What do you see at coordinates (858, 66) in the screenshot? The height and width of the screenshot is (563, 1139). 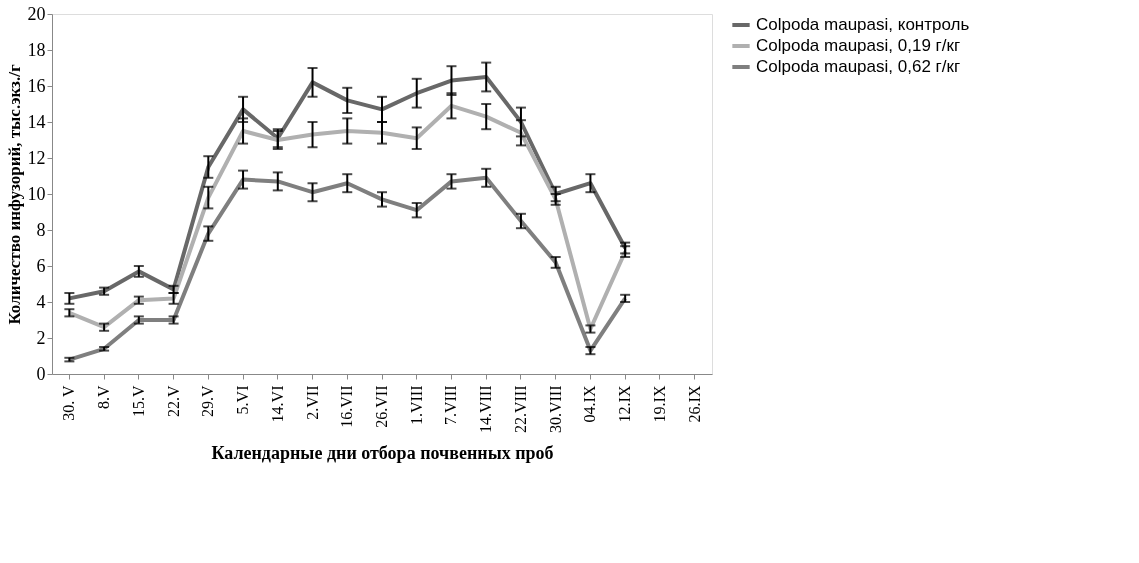 I see `legend-label: Colpoda maupasi, 0,62 г/кг` at bounding box center [858, 66].